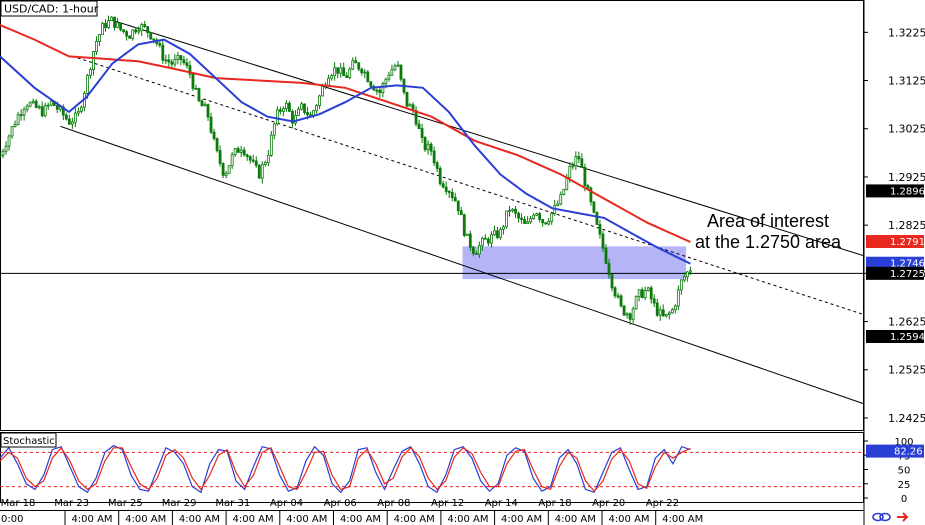 This screenshot has width=925, height=525. Describe the element at coordinates (906, 129) in the screenshot. I see `price-tick-label: 1.3025` at that location.